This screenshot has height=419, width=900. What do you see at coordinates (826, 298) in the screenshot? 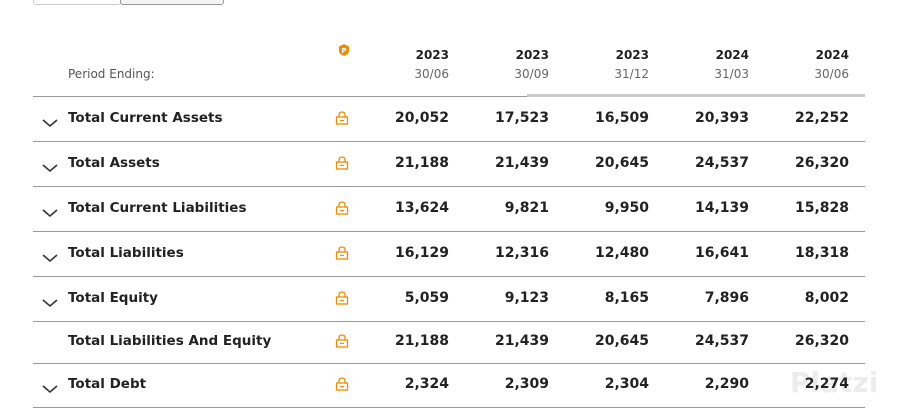
I see `cell-value: 8,002` at bounding box center [826, 298].